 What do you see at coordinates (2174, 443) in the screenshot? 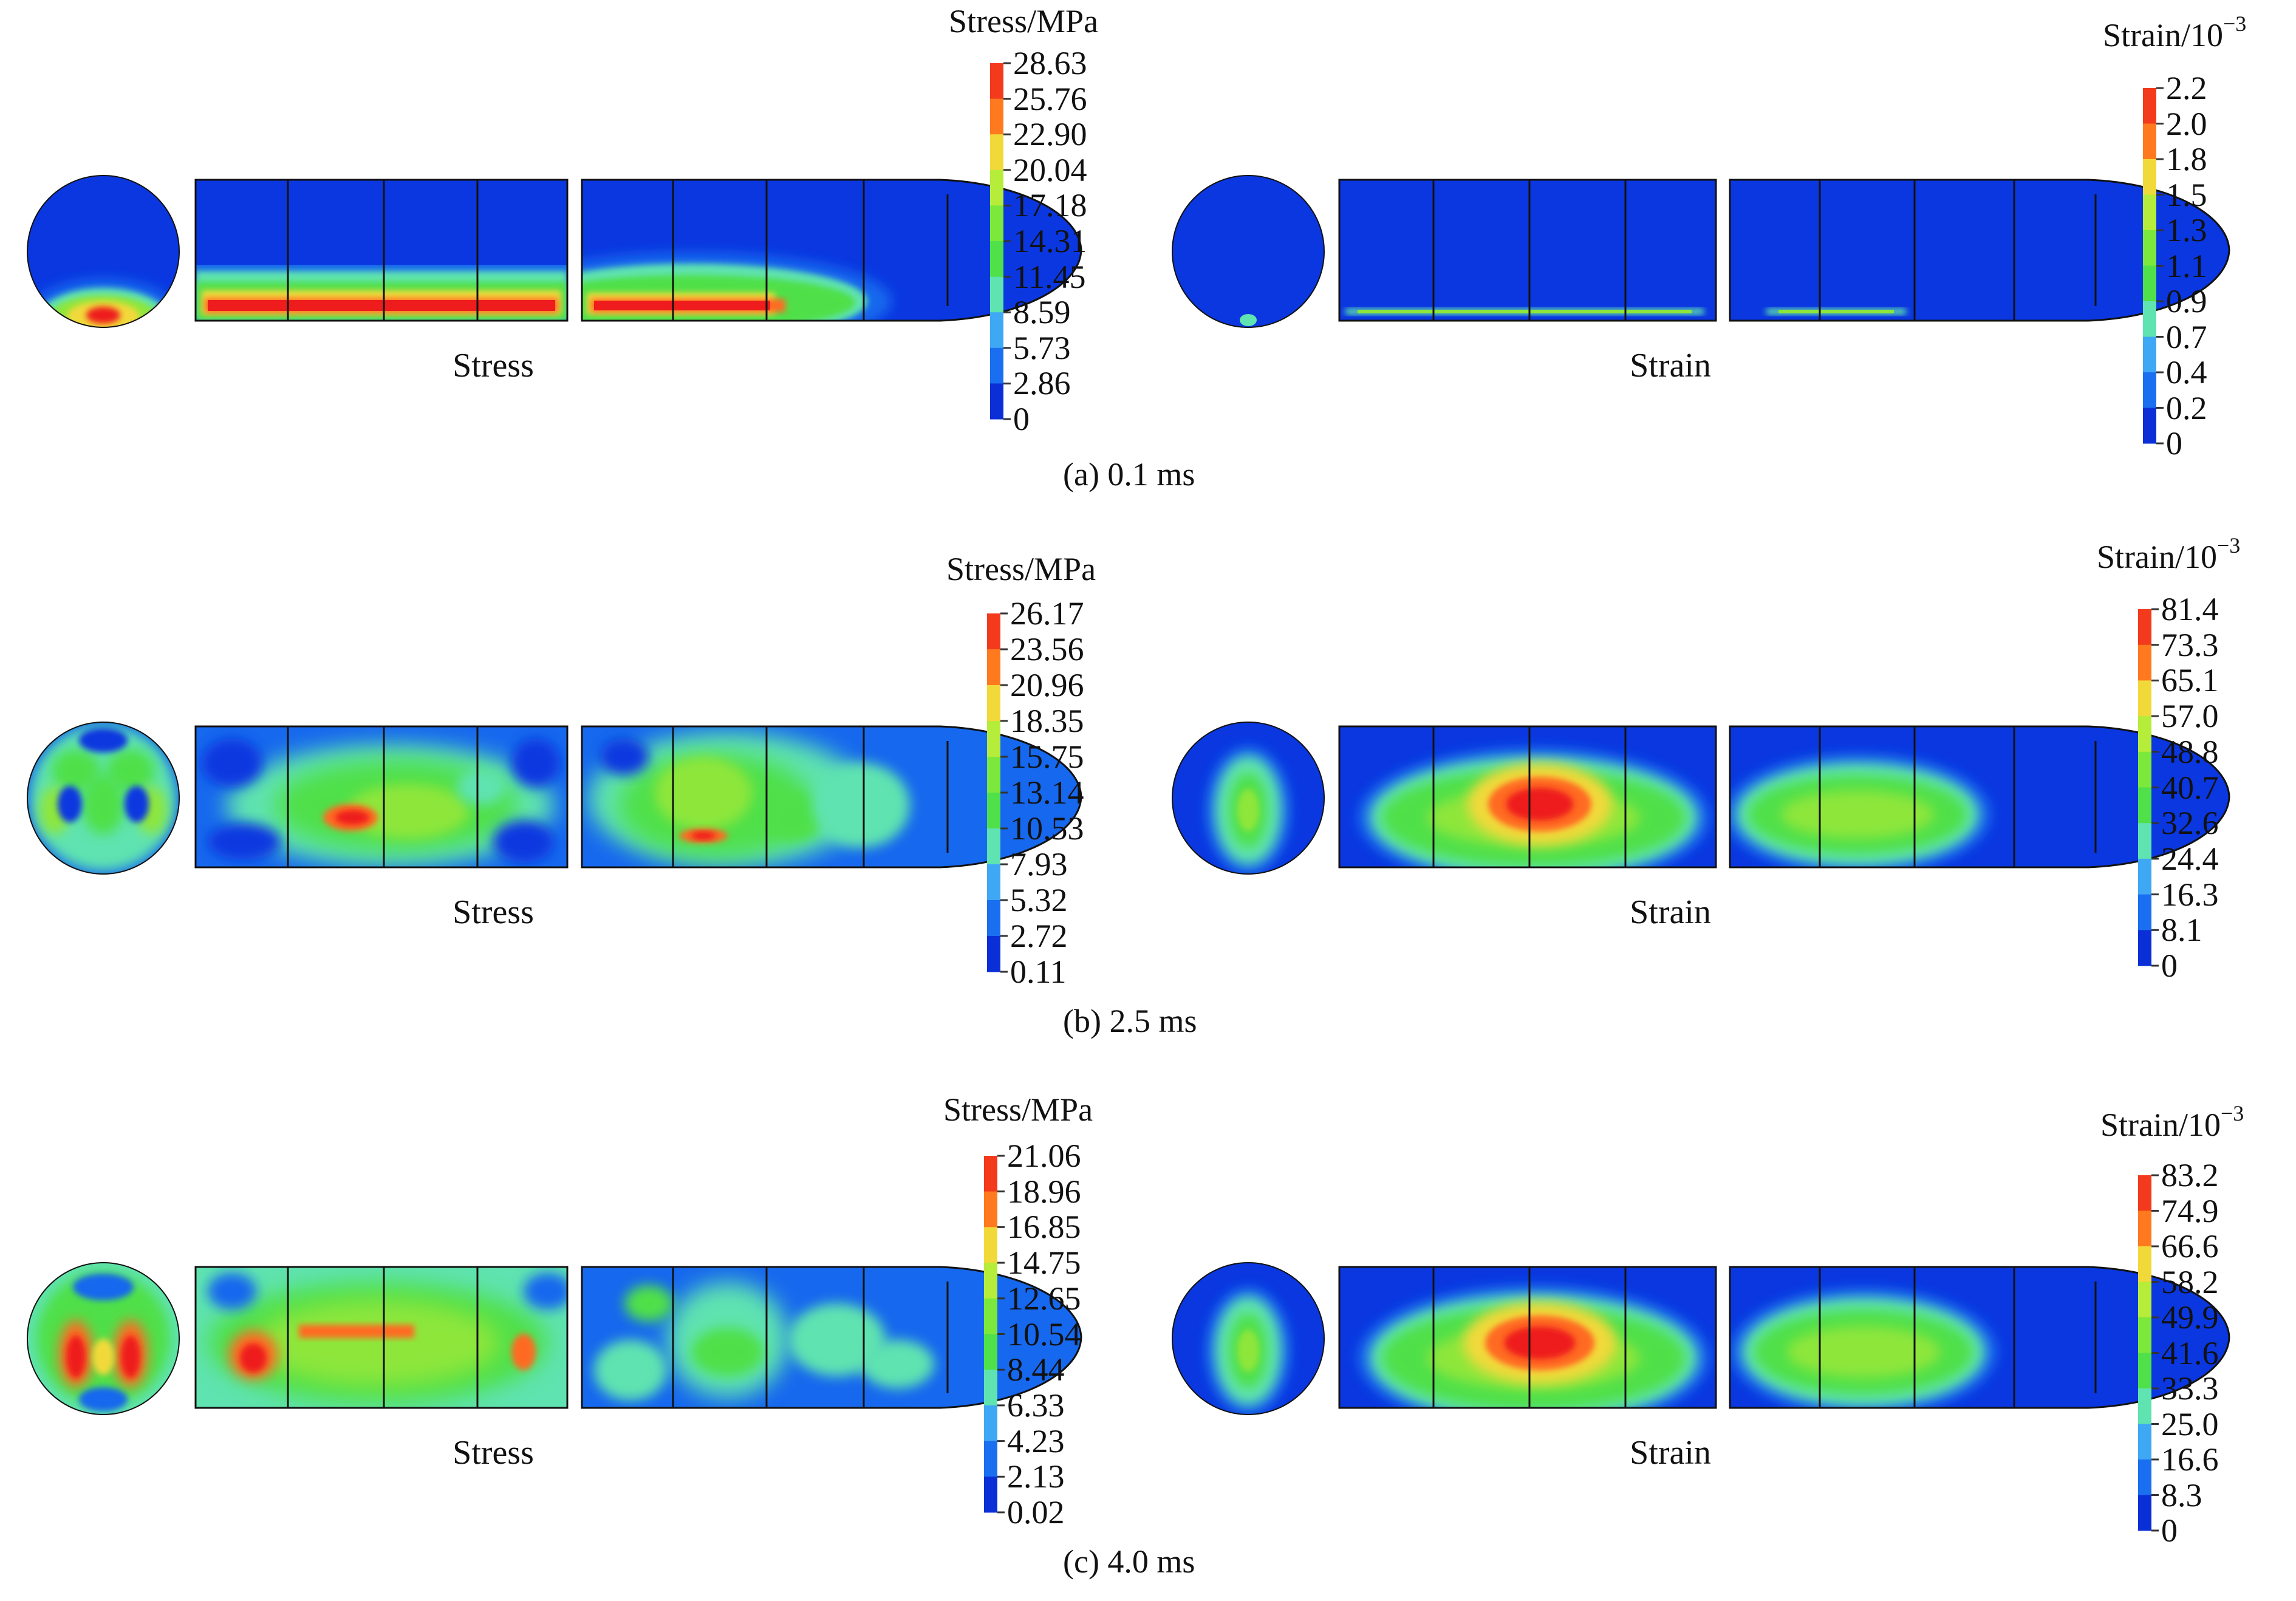
I see `strain-legend-tick-label: 0` at bounding box center [2174, 443].